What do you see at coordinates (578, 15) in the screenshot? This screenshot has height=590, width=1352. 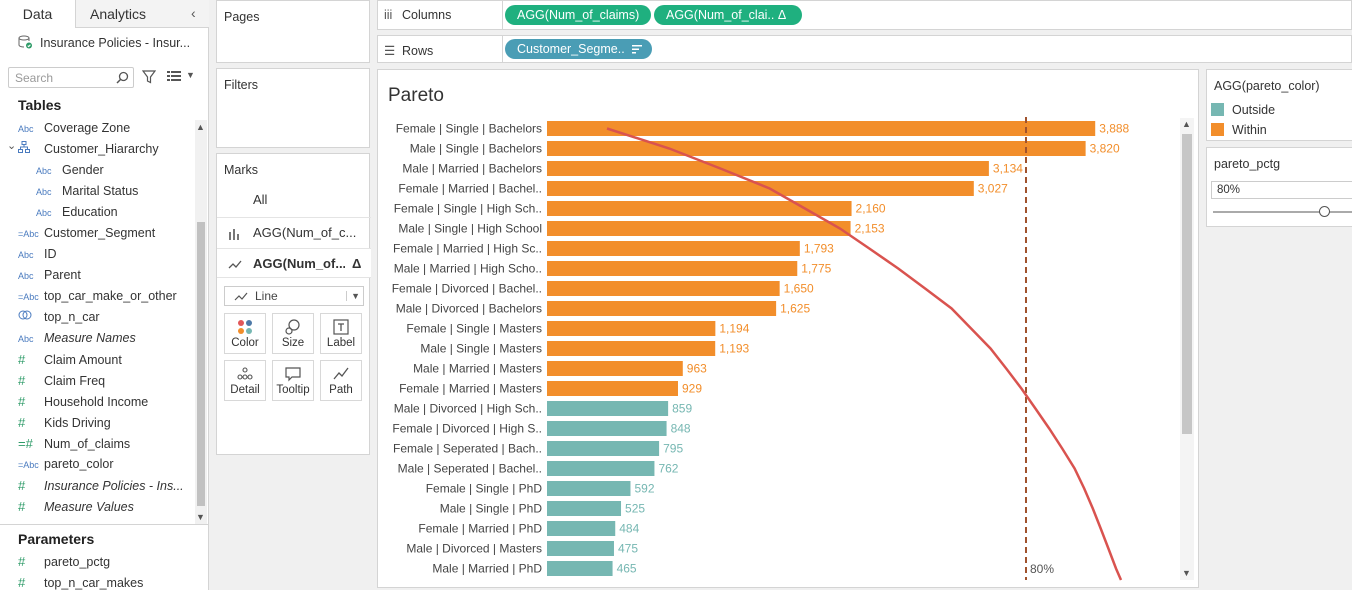 I see `column-pill-1: AGG(Num_of_claims)` at bounding box center [578, 15].